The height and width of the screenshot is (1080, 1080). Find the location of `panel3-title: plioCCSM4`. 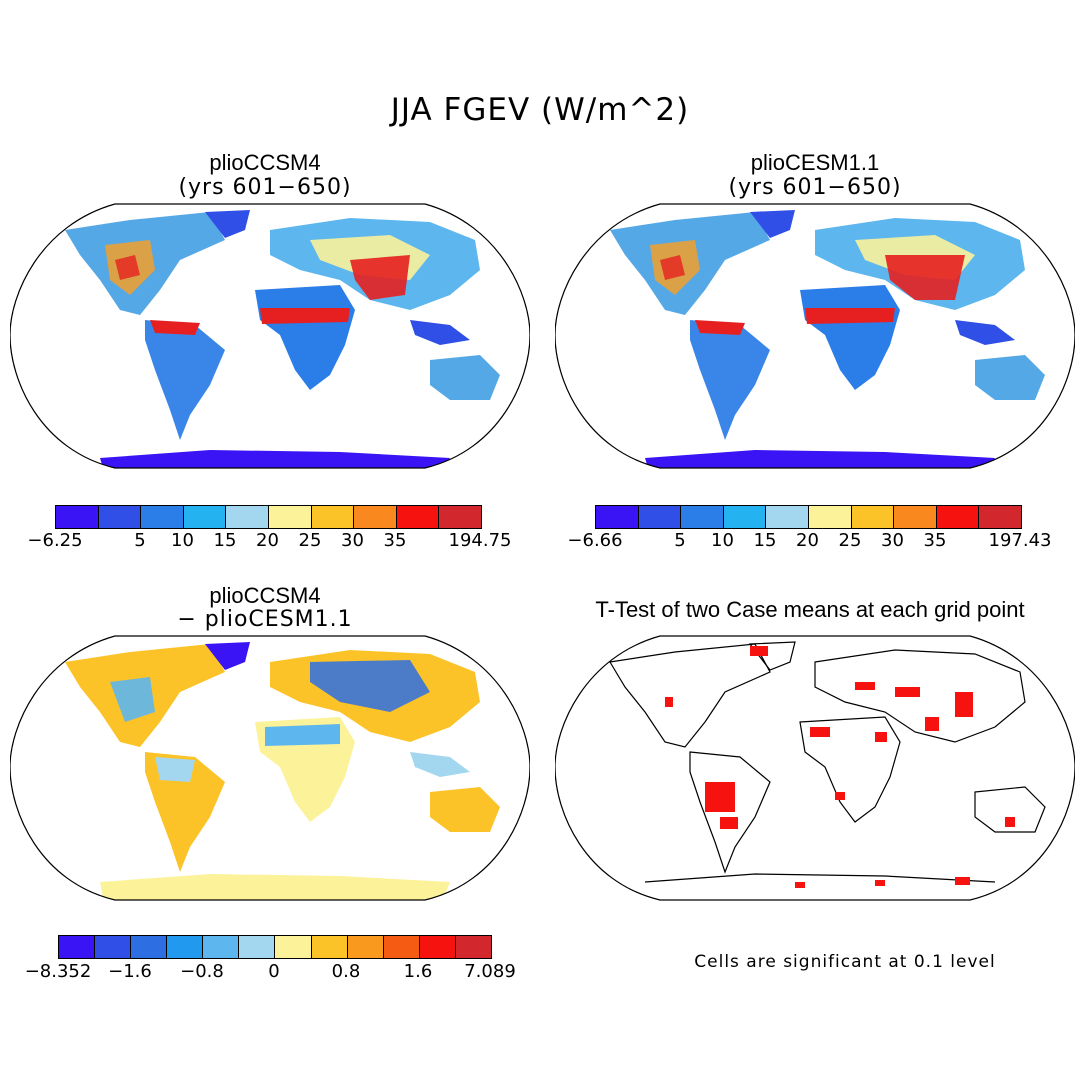

panel3-title: plioCCSM4 is located at coordinates (265, 595).